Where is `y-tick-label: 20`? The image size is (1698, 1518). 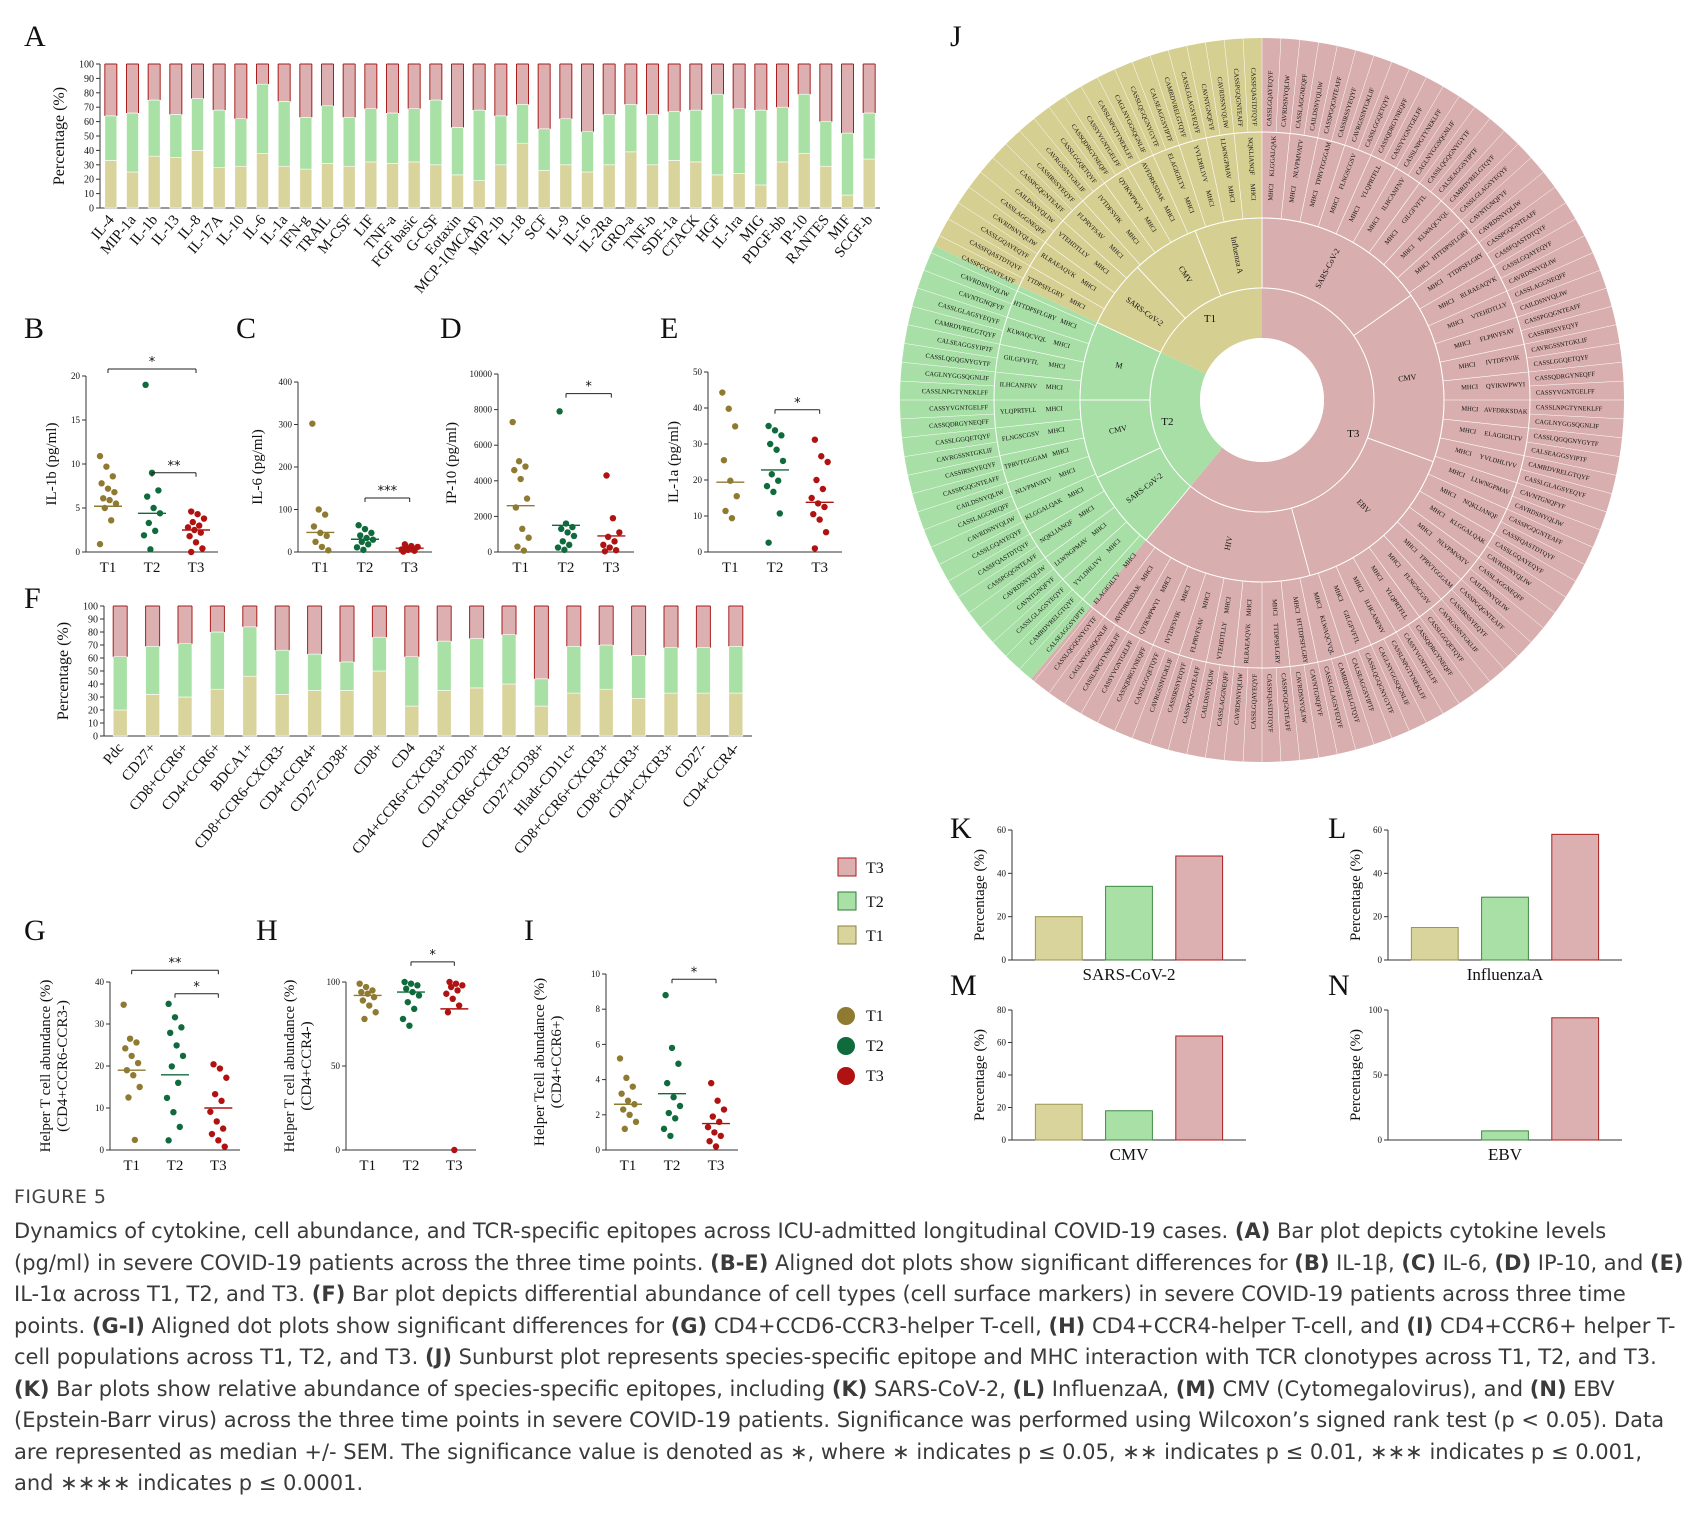 y-tick-label: 20 is located at coordinates (1002, 917).